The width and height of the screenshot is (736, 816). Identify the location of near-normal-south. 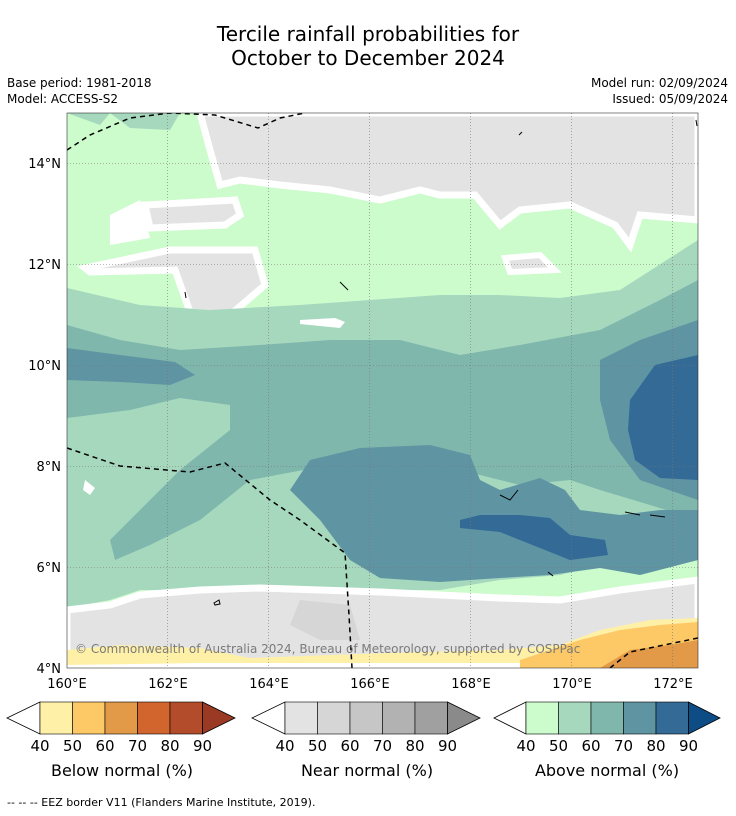
(382, 622).